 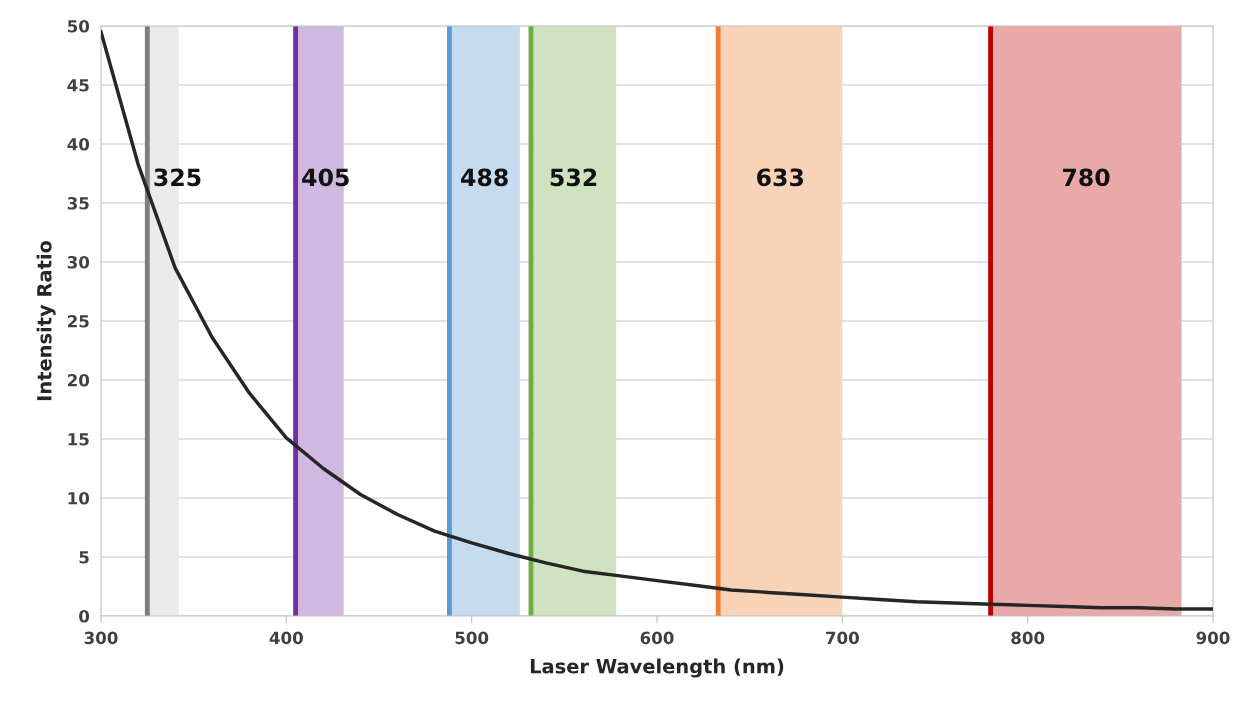 I want to click on y-tick-label: 0, so click(x=84, y=616).